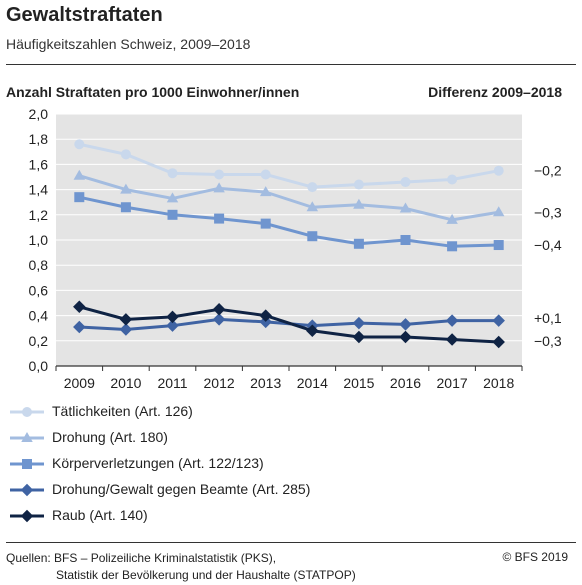 The width and height of the screenshot is (582, 585). Describe the element at coordinates (39, 341) in the screenshot. I see `y-tick-label: 0,2` at that location.